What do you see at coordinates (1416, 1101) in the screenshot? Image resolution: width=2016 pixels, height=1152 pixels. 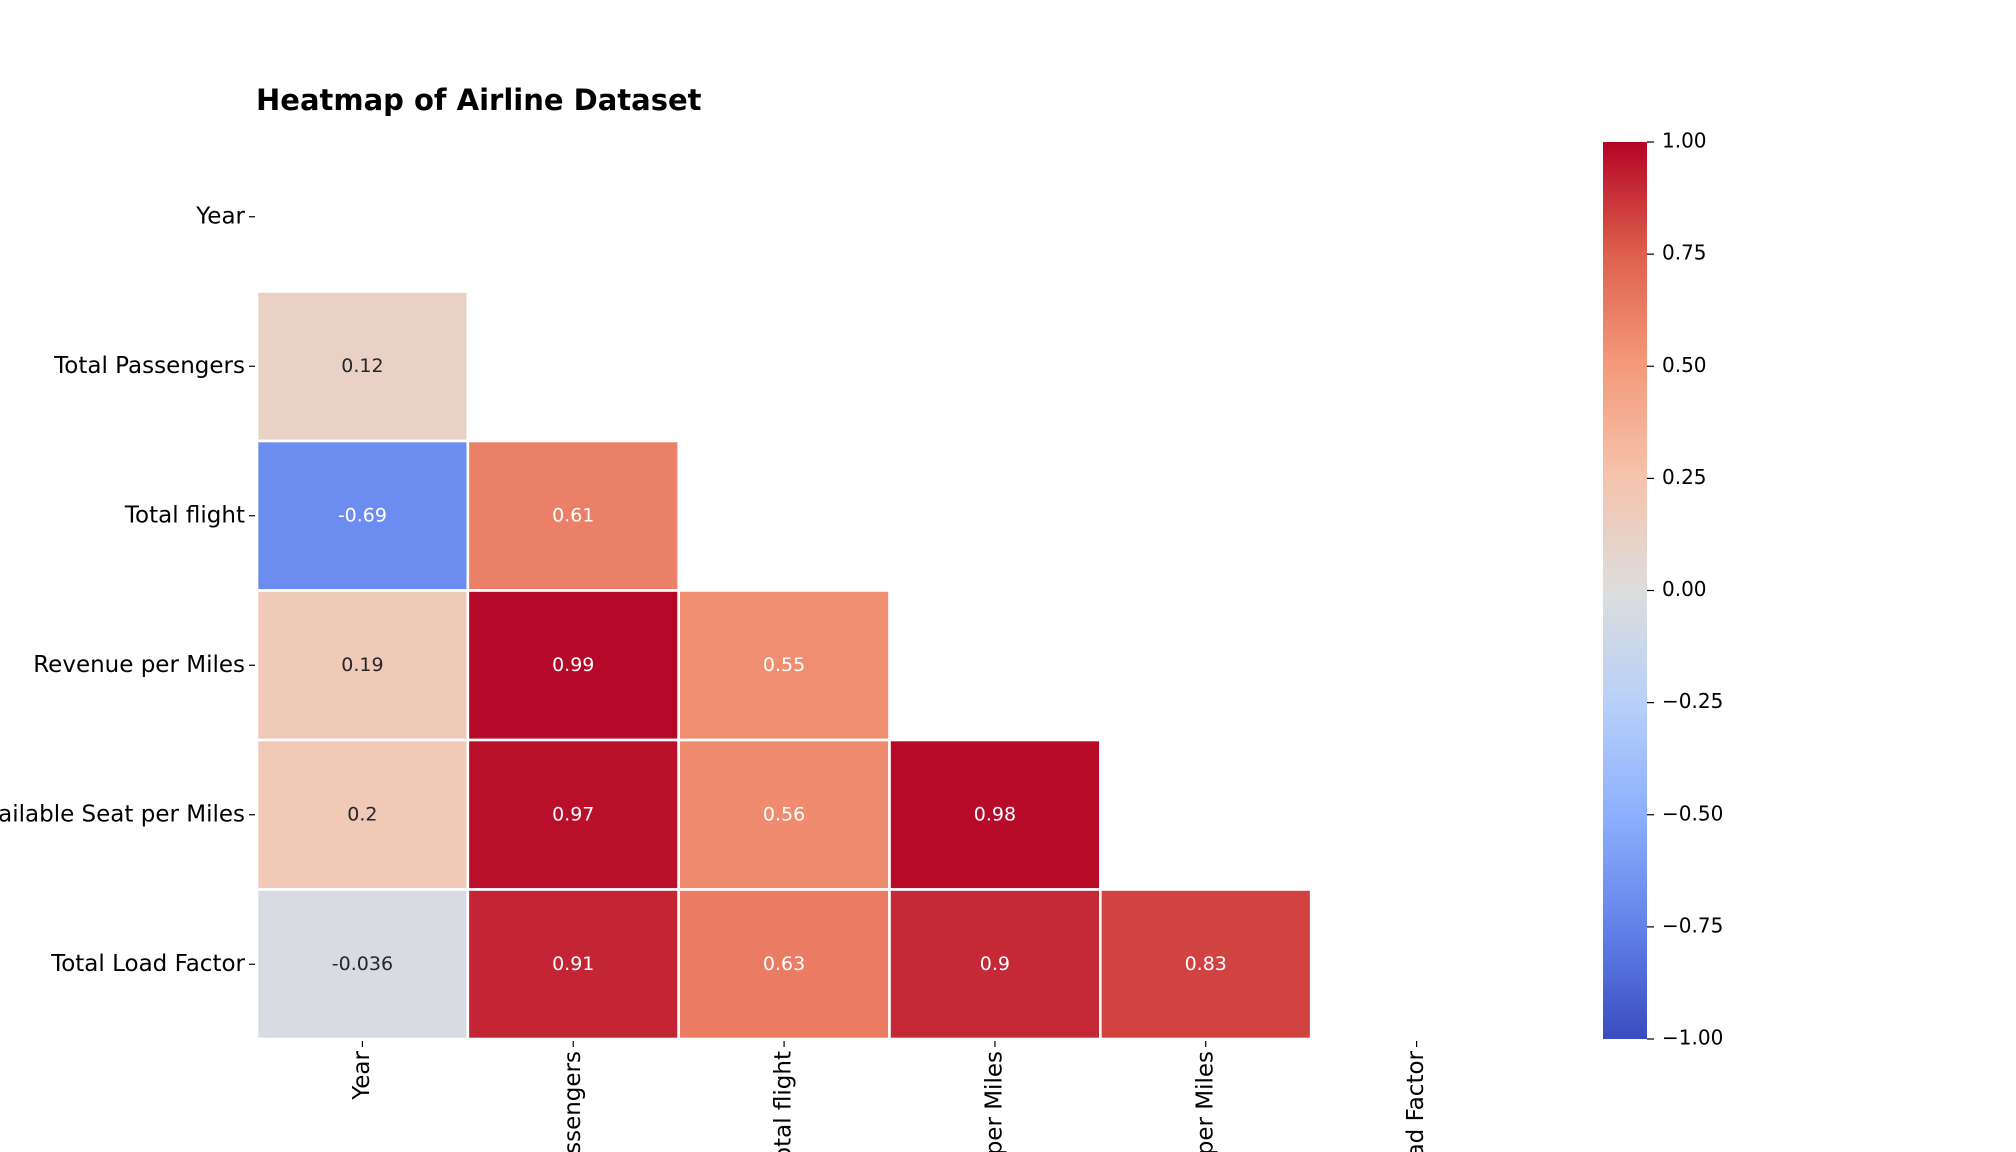 I see `x-tick-label: Total Load Factor` at bounding box center [1416, 1101].